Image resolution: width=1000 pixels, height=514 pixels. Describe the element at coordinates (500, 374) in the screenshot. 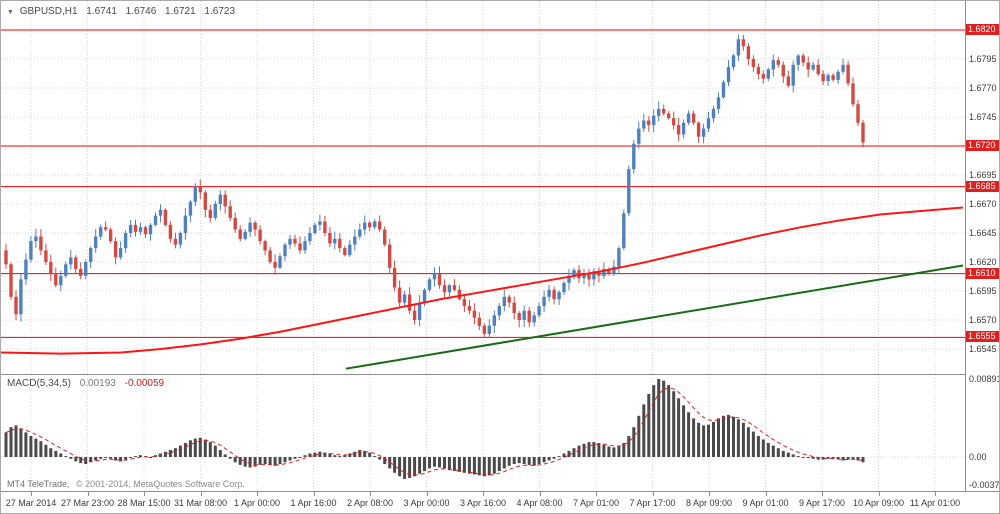

I see `panel-separator` at that location.